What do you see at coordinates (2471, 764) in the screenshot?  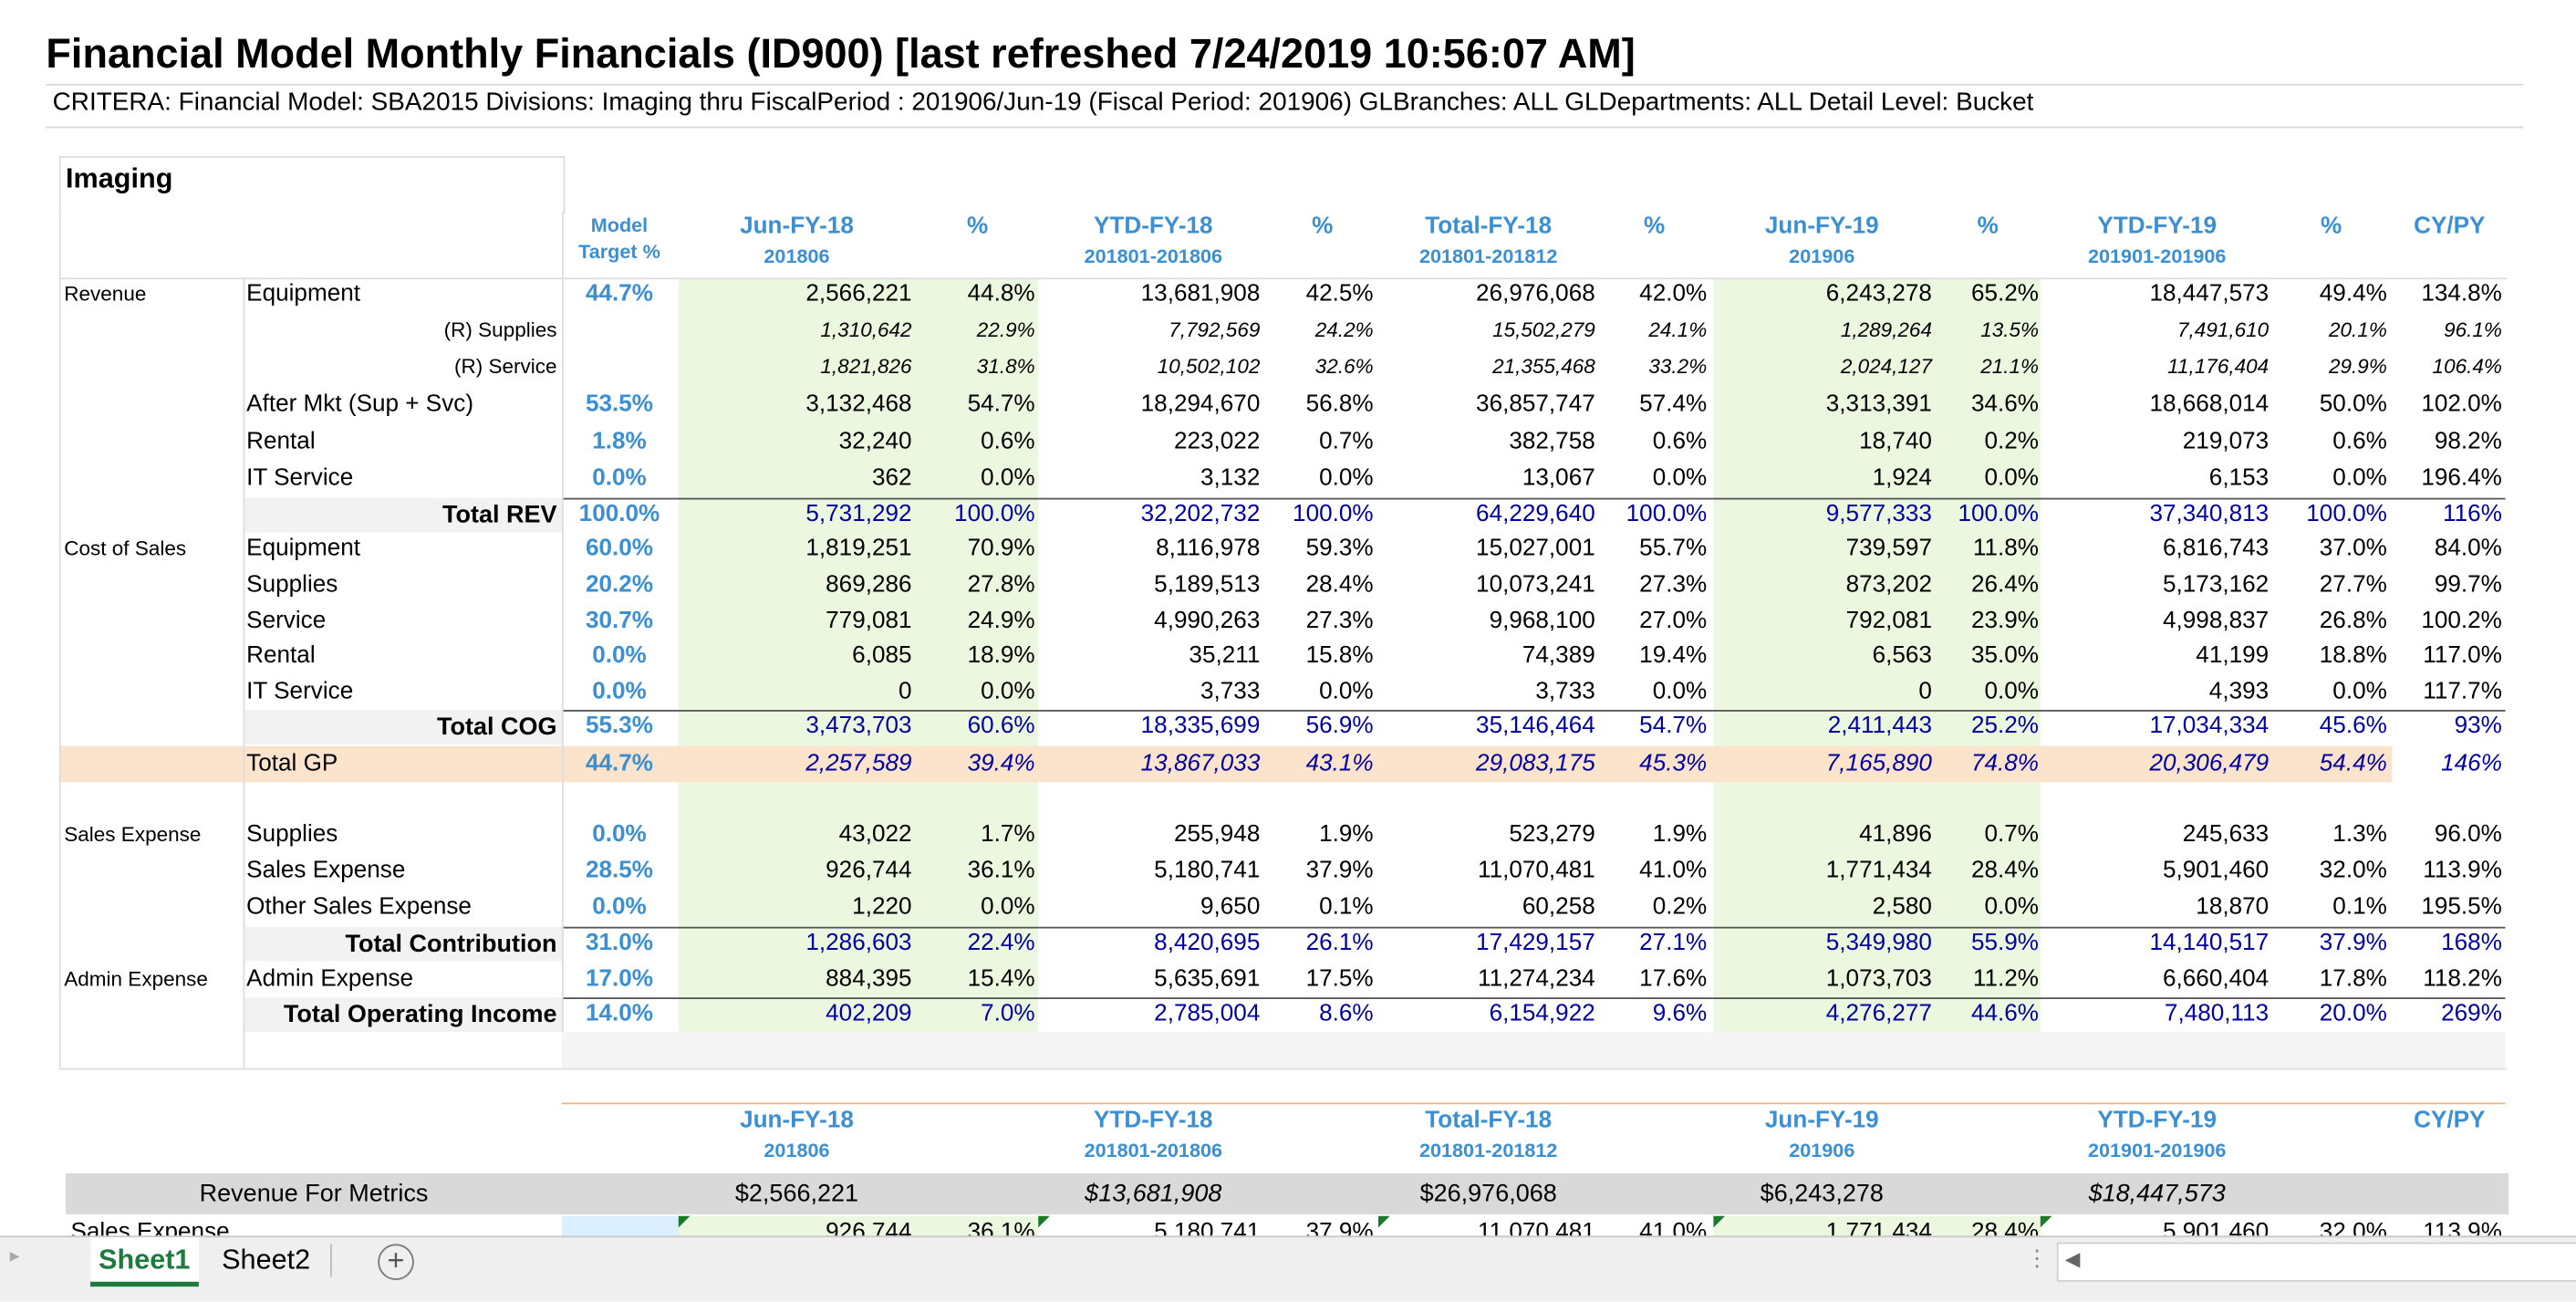 I see `row-value: 146%` at bounding box center [2471, 764].